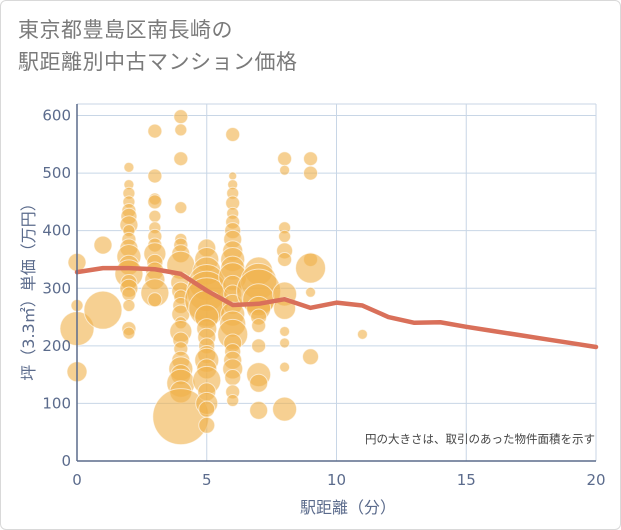 The height and width of the screenshot is (530, 621). What do you see at coordinates (66, 461) in the screenshot?
I see `y-tick-label: 0` at bounding box center [66, 461].